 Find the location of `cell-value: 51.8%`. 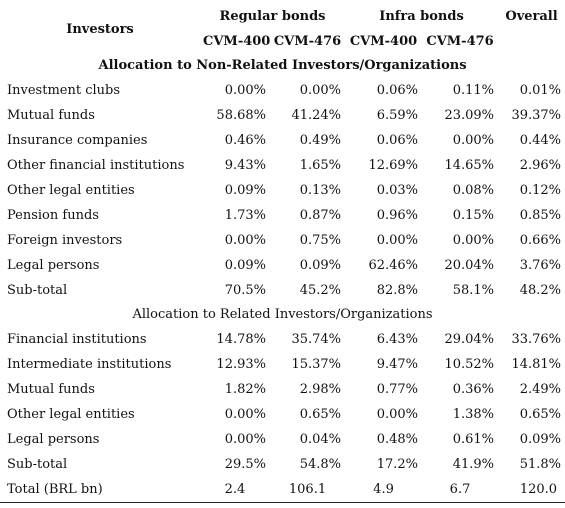

cell-value: 51.8% is located at coordinates (540, 464).